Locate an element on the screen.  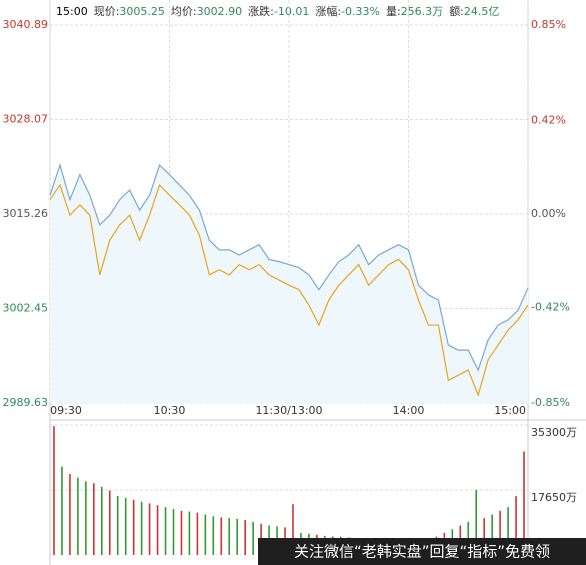
y2-tick-label: 0.85% is located at coordinates (548, 24).